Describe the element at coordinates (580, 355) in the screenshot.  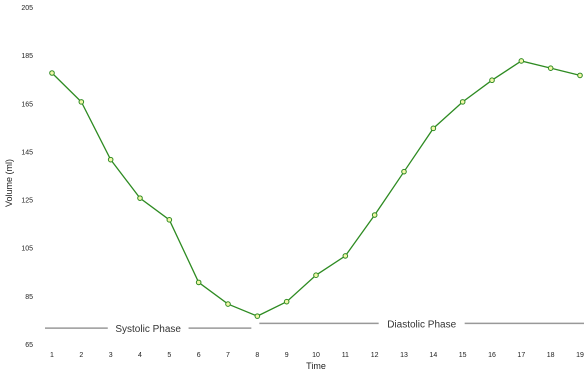
I see `x-tick-label: 19` at that location.